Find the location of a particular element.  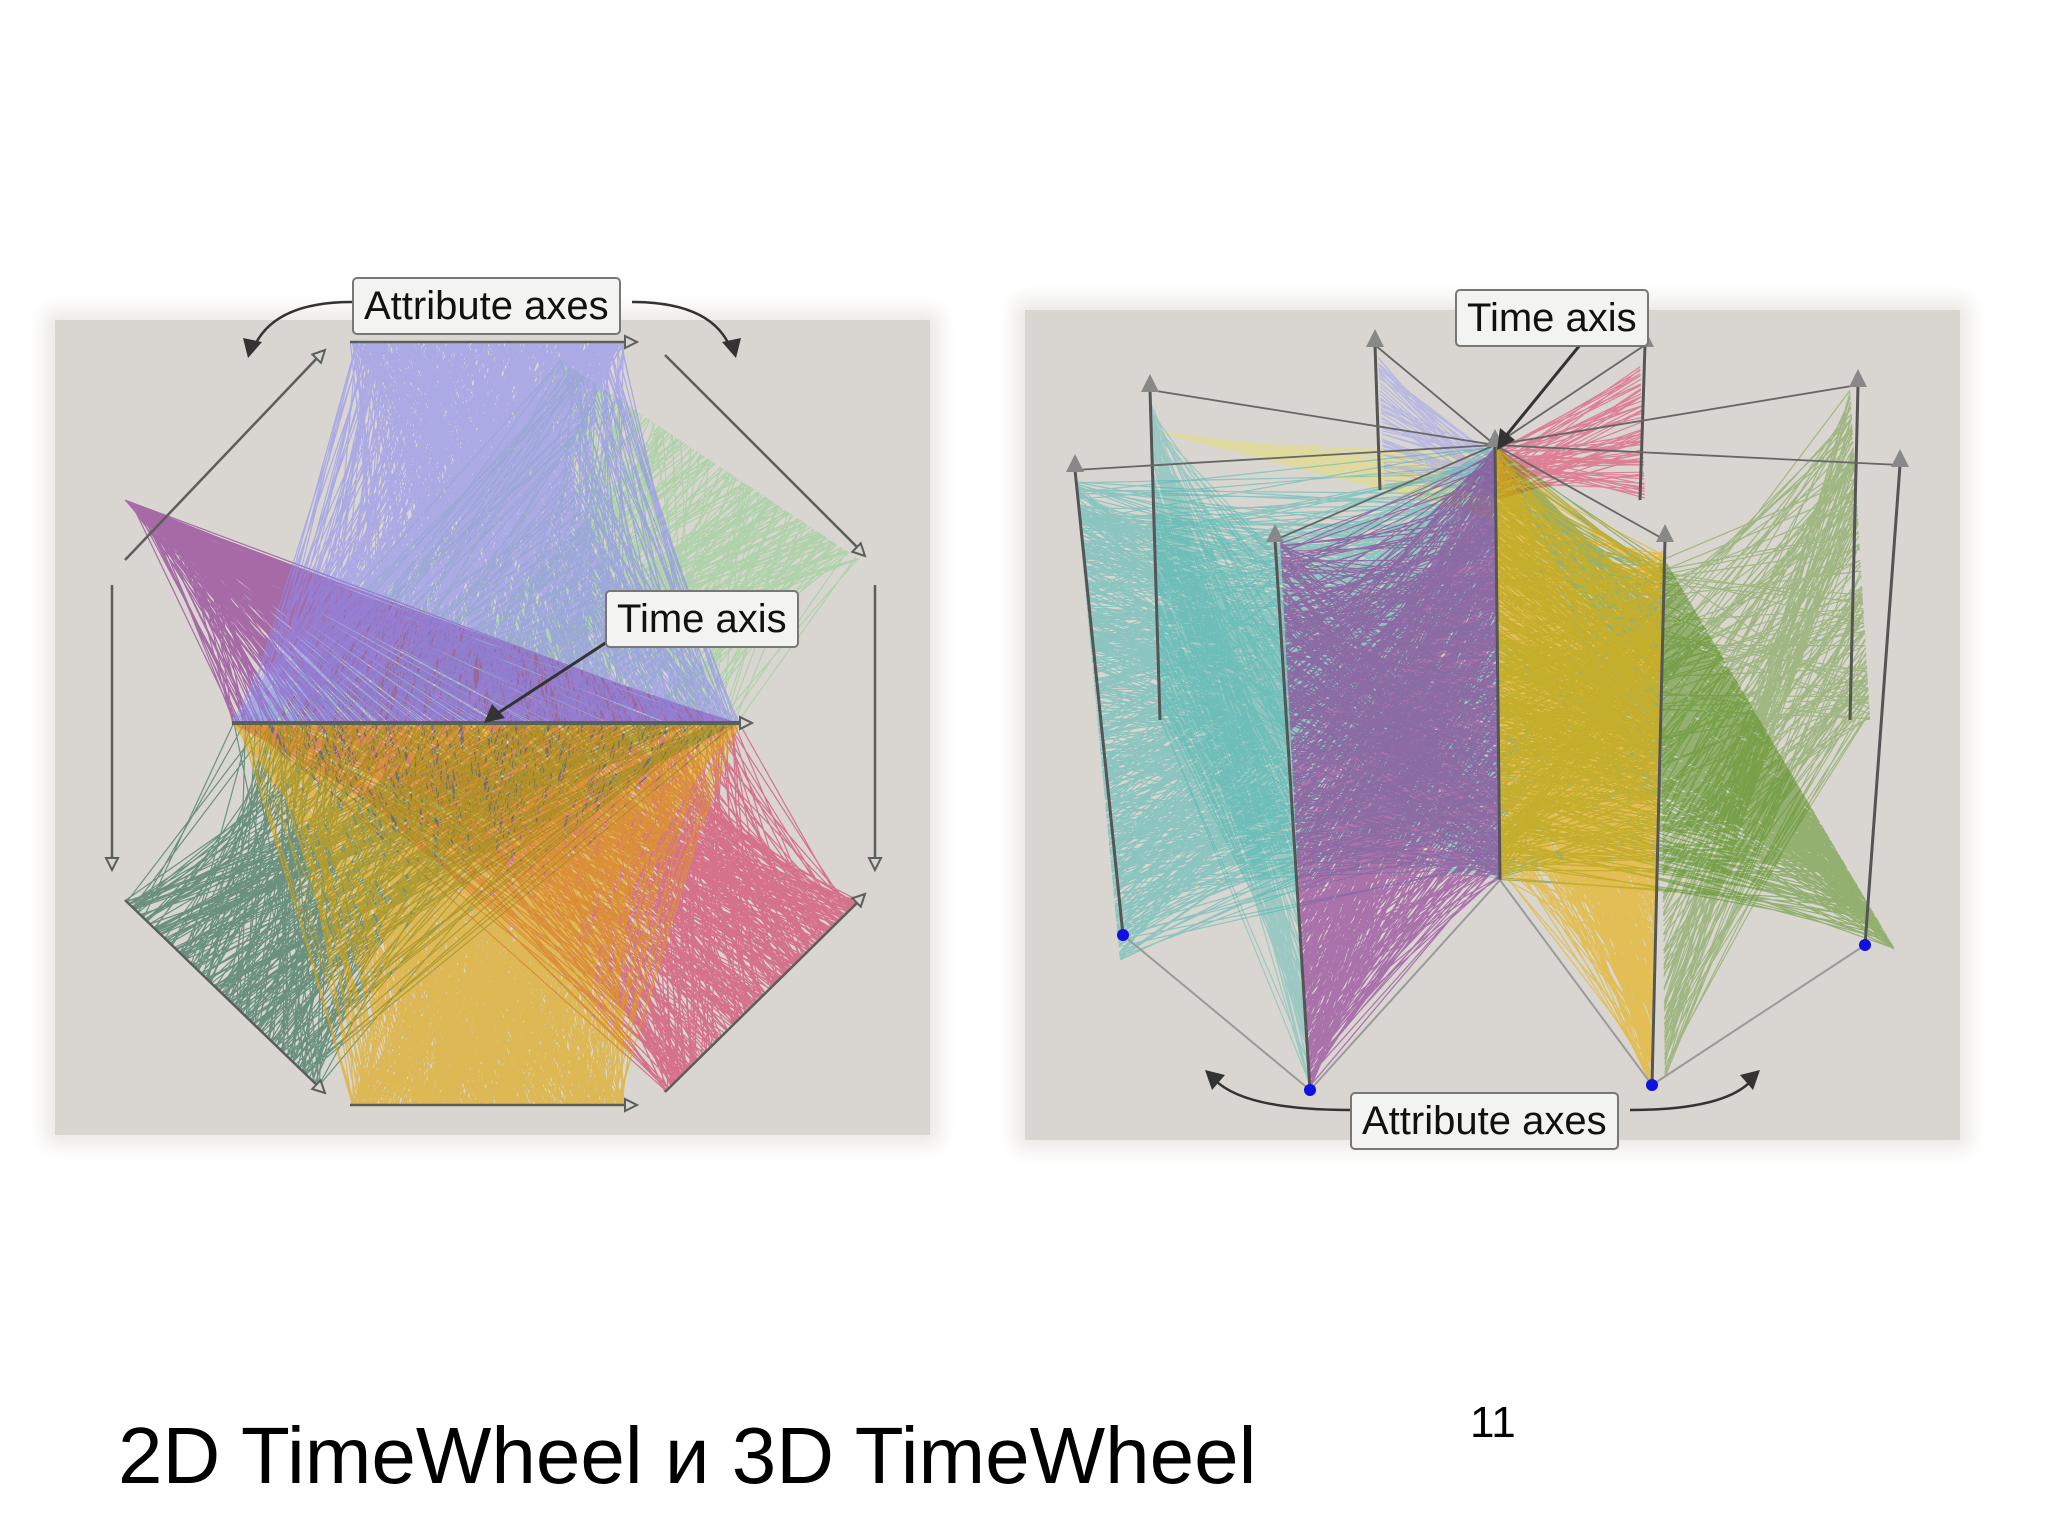

bundle-green-mid is located at coordinates (1765, 734).